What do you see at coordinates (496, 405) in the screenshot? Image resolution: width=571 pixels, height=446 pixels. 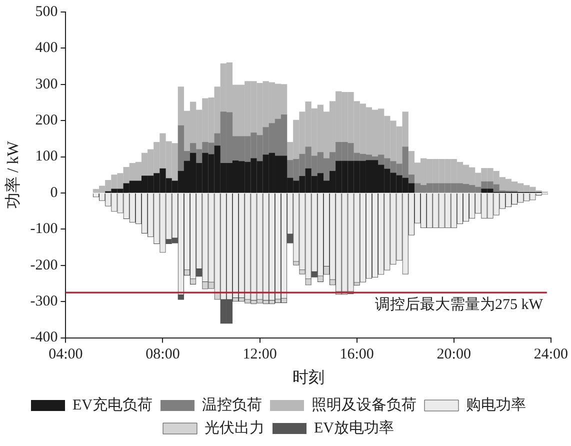 I see `legend-label: 购电功率` at bounding box center [496, 405].